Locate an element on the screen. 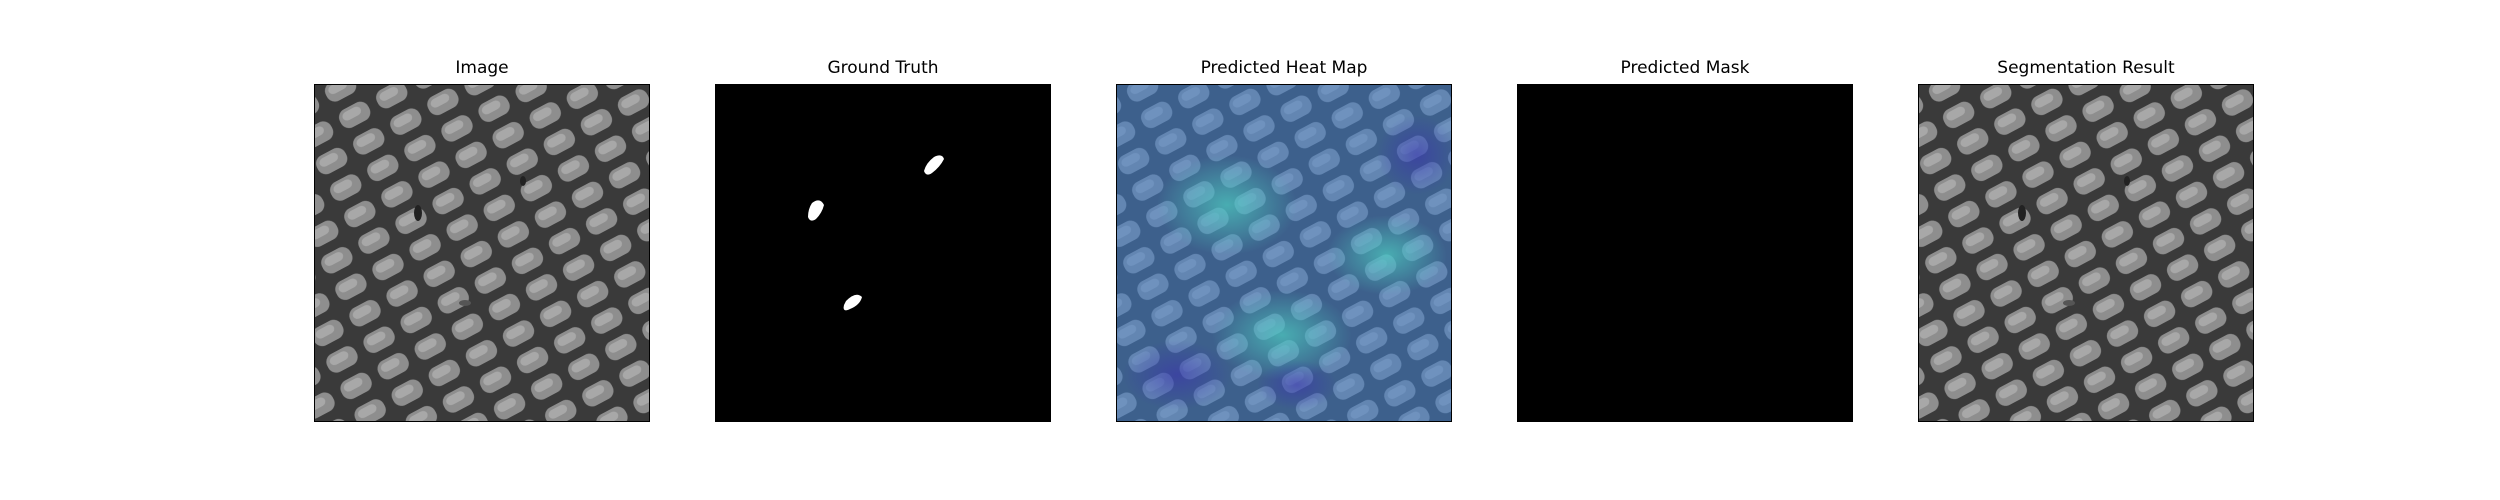 This screenshot has width=2500, height=500. panel-title-heatmap: Predicted Heat Map is located at coordinates (1284, 68).